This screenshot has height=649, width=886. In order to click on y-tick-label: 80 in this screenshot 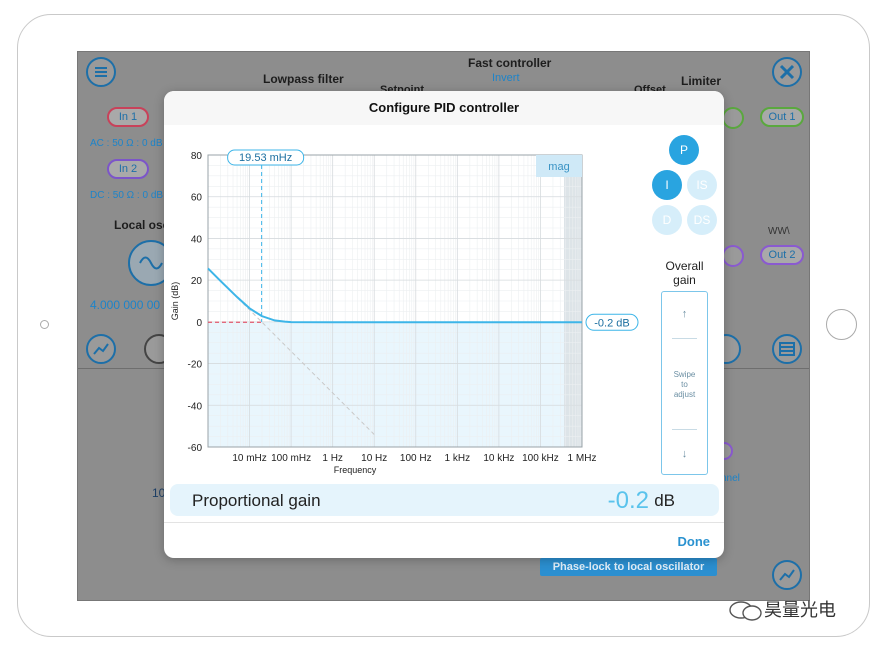, I will do `click(197, 156)`.